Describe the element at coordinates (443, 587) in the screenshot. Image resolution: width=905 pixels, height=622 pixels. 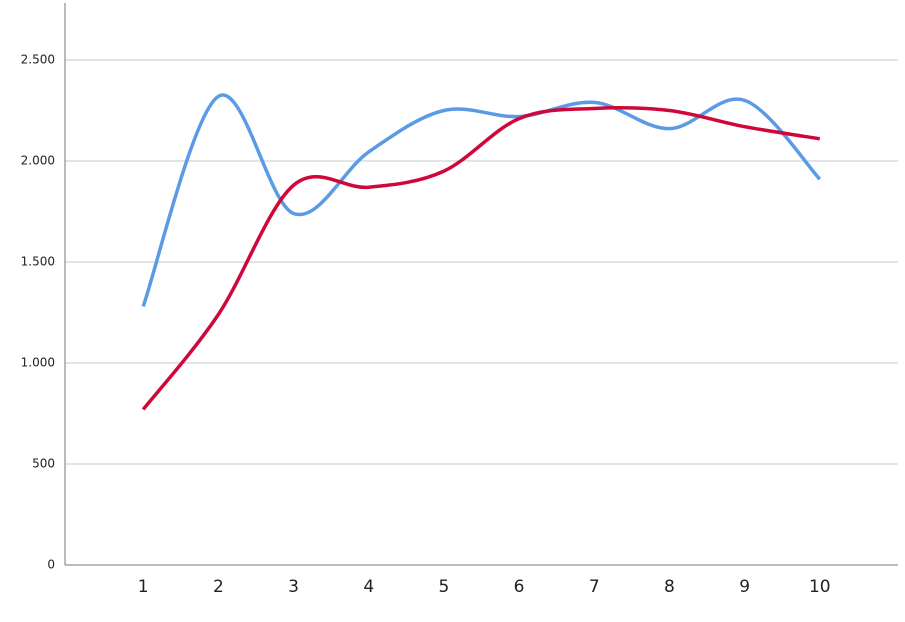
I see `x-tick-label: 5` at that location.